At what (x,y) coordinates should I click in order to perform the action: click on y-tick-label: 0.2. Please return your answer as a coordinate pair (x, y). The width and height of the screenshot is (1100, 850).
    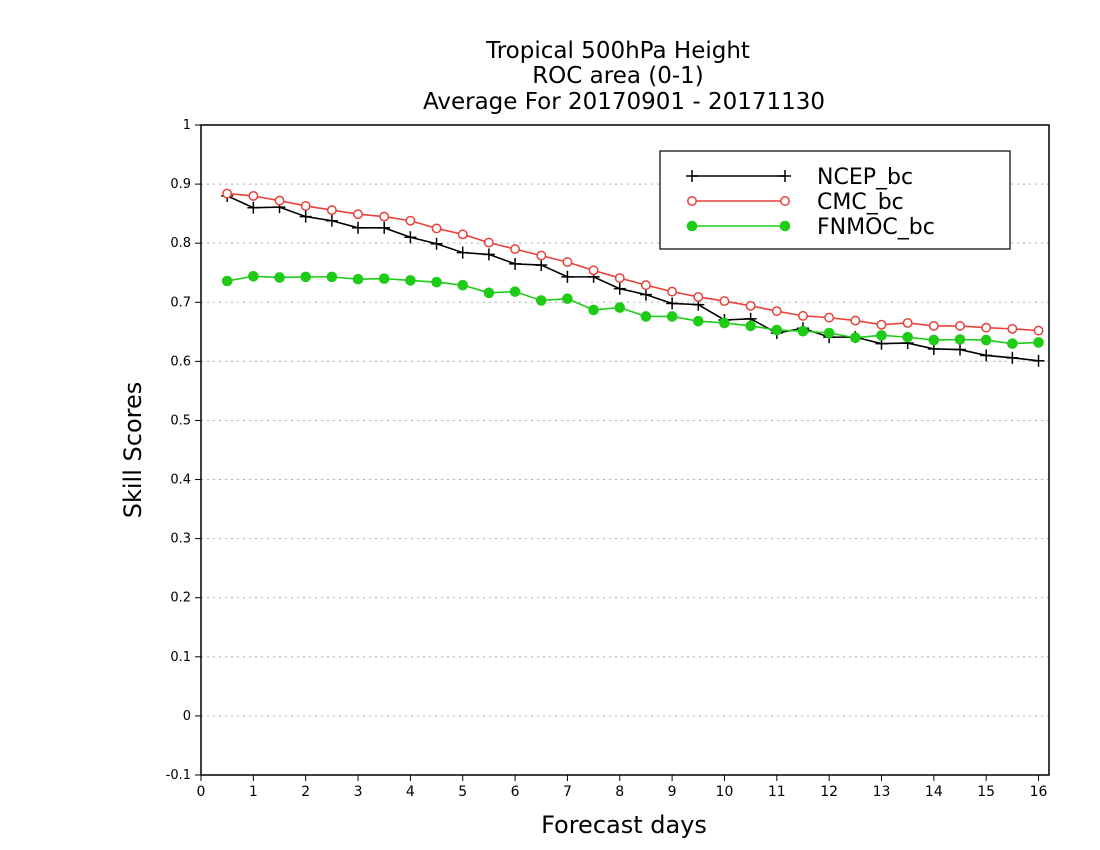
    Looking at the image, I should click on (180, 598).